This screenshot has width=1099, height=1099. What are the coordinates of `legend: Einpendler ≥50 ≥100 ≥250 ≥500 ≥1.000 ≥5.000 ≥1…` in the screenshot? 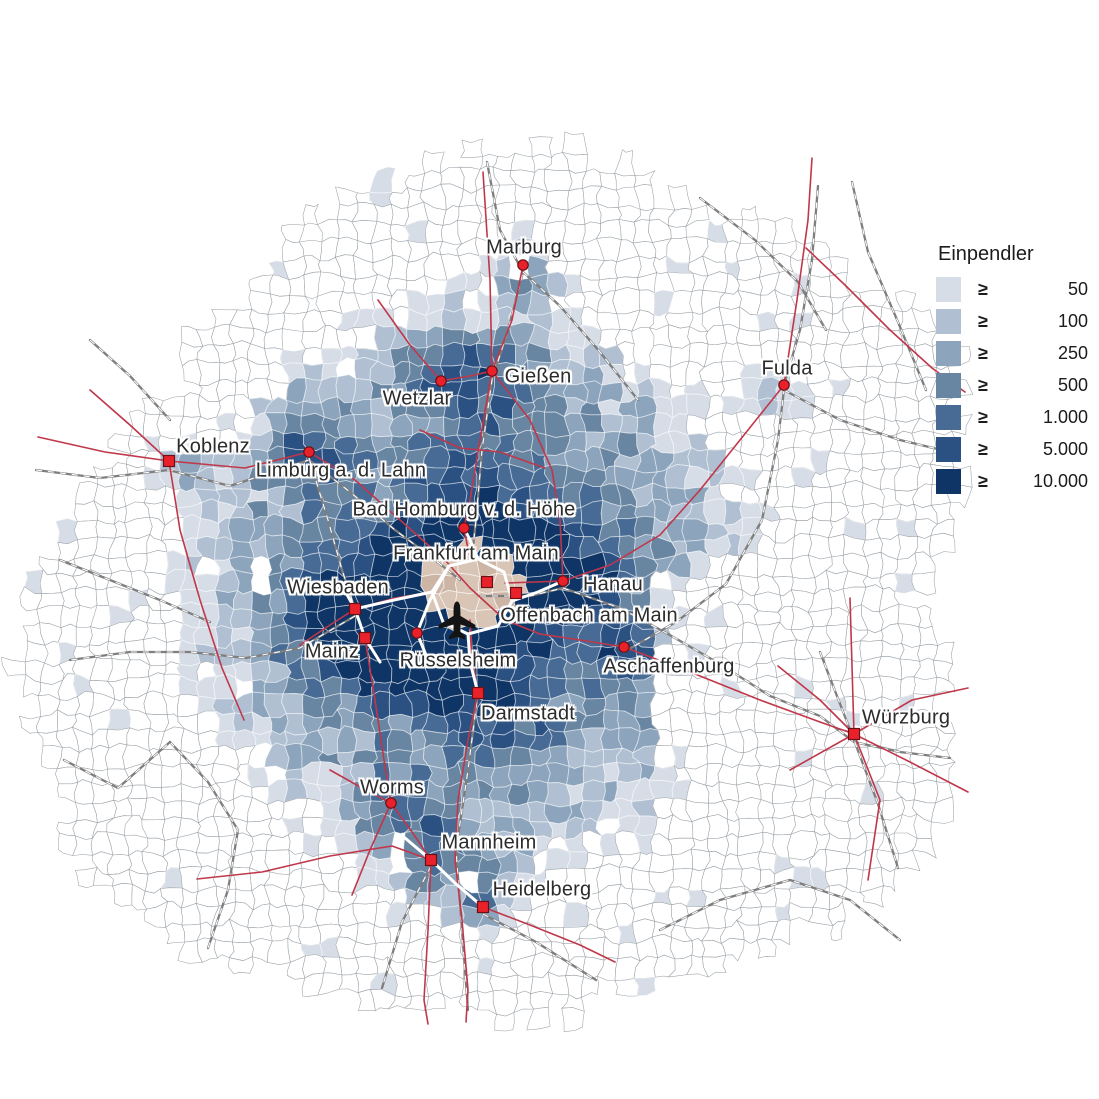 It's located at (1012, 372).